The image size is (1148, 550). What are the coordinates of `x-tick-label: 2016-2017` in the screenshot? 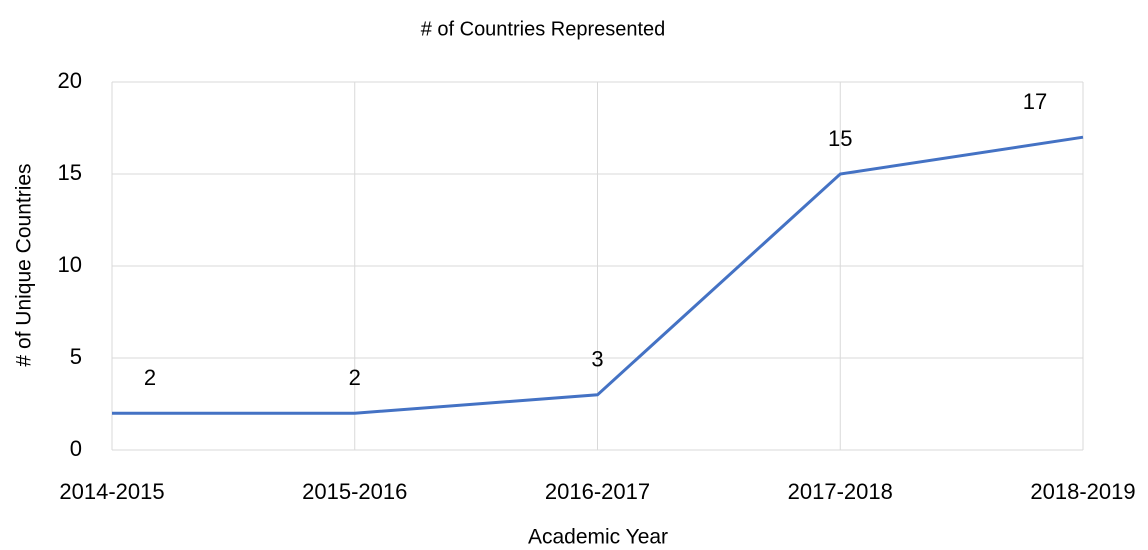 It's located at (597, 491).